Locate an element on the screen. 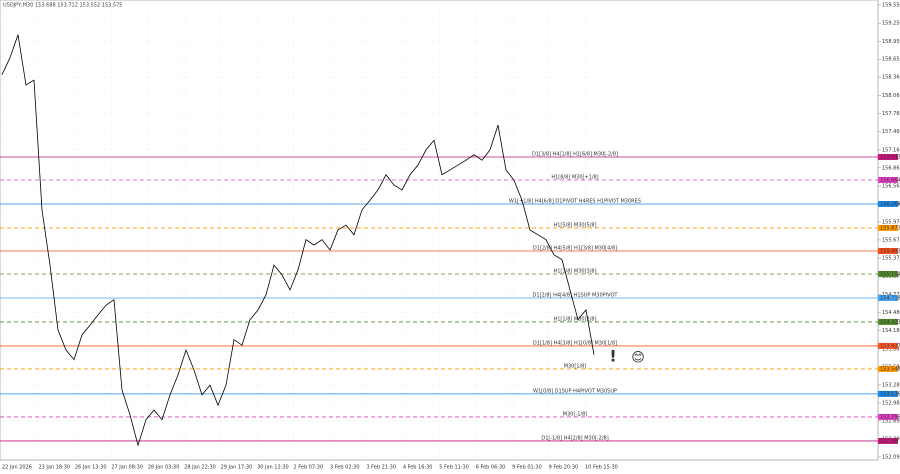  x-tick-label: 3 Feb 02:30 is located at coordinates (345, 468).